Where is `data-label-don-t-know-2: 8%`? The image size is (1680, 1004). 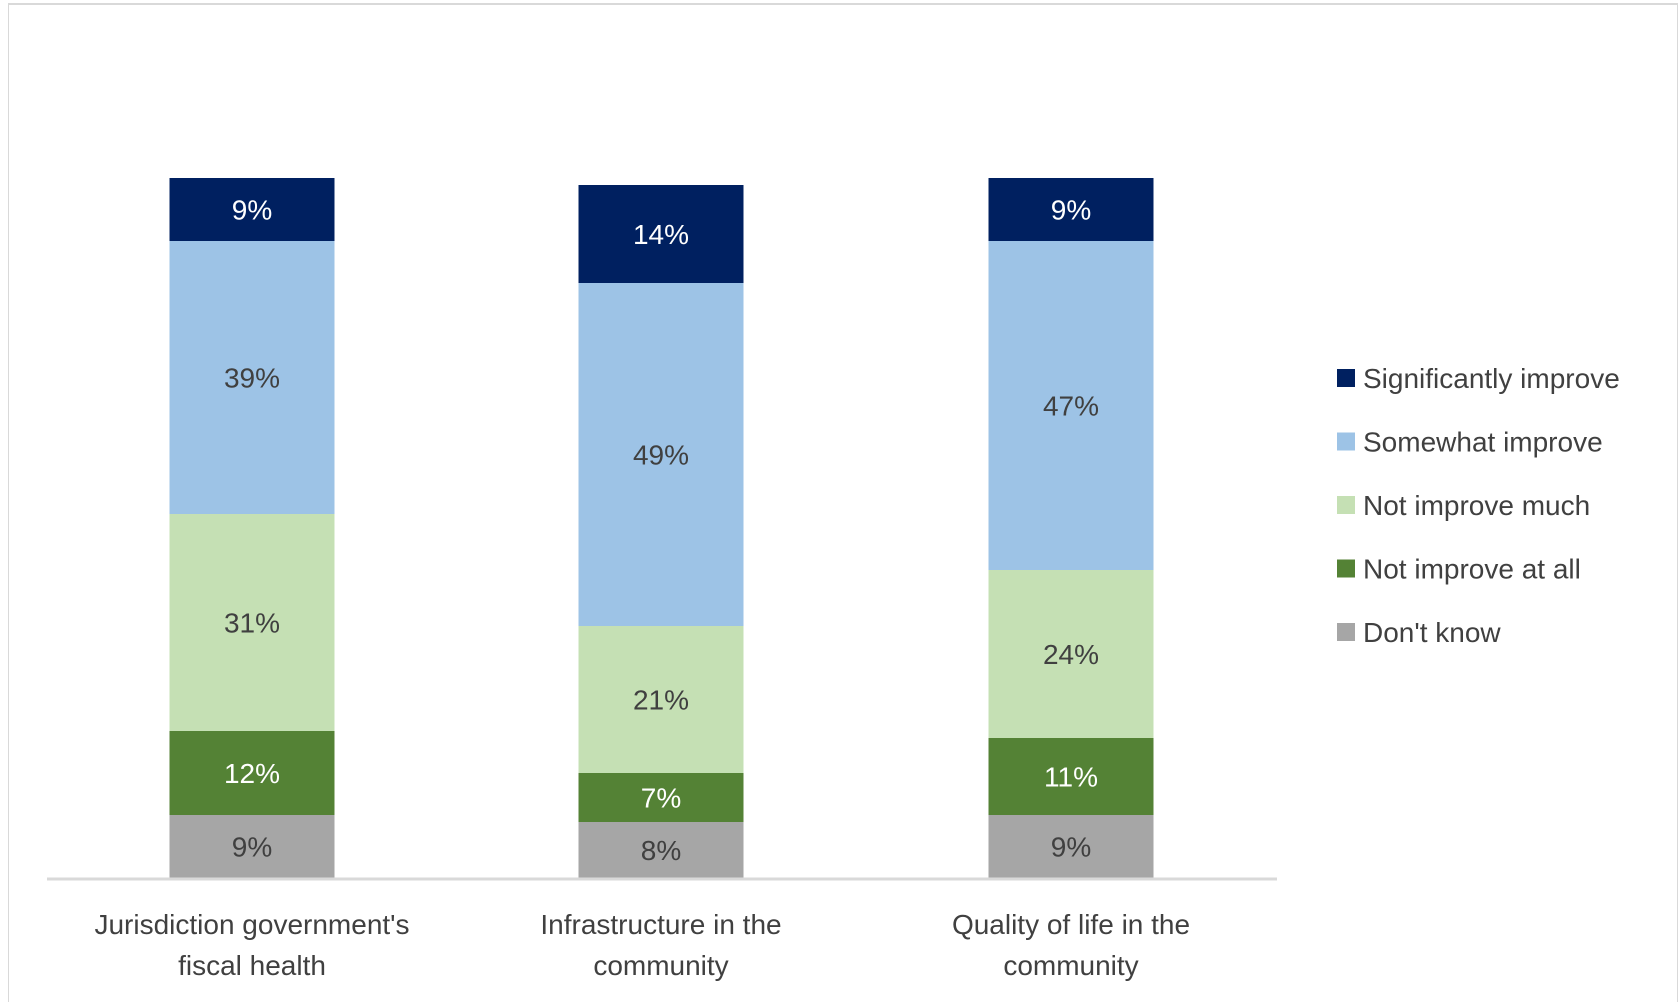 data-label-don-t-know-2: 8% is located at coordinates (661, 850).